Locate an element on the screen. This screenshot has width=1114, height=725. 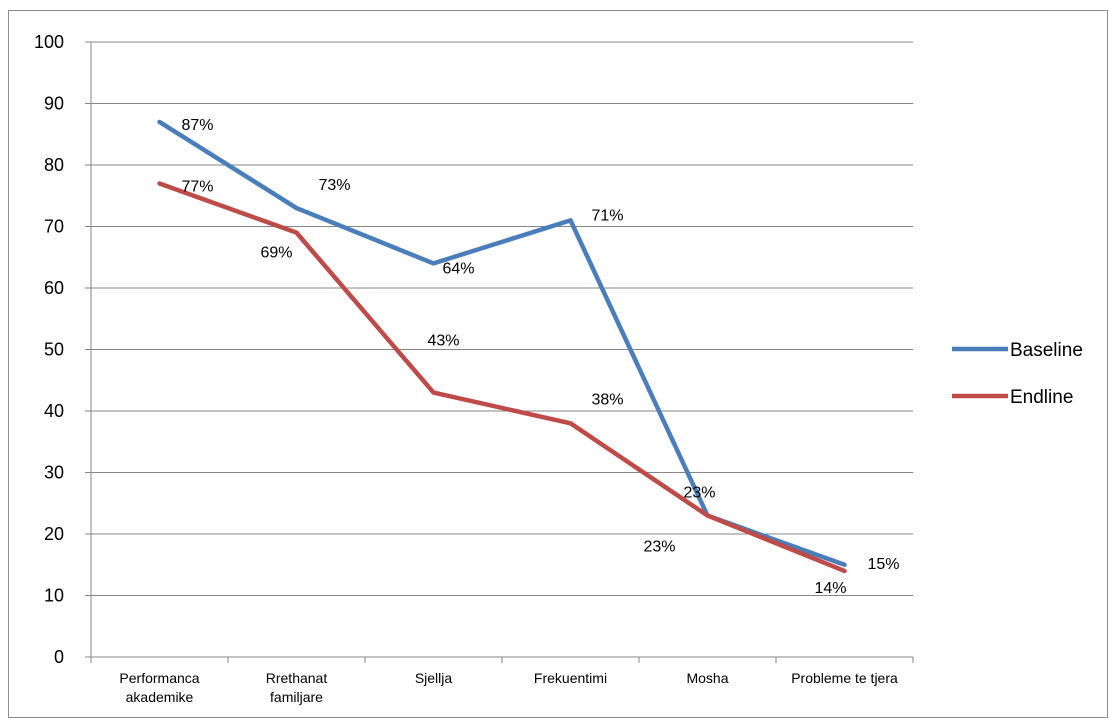
y-tick-label: 60 is located at coordinates (54, 288).